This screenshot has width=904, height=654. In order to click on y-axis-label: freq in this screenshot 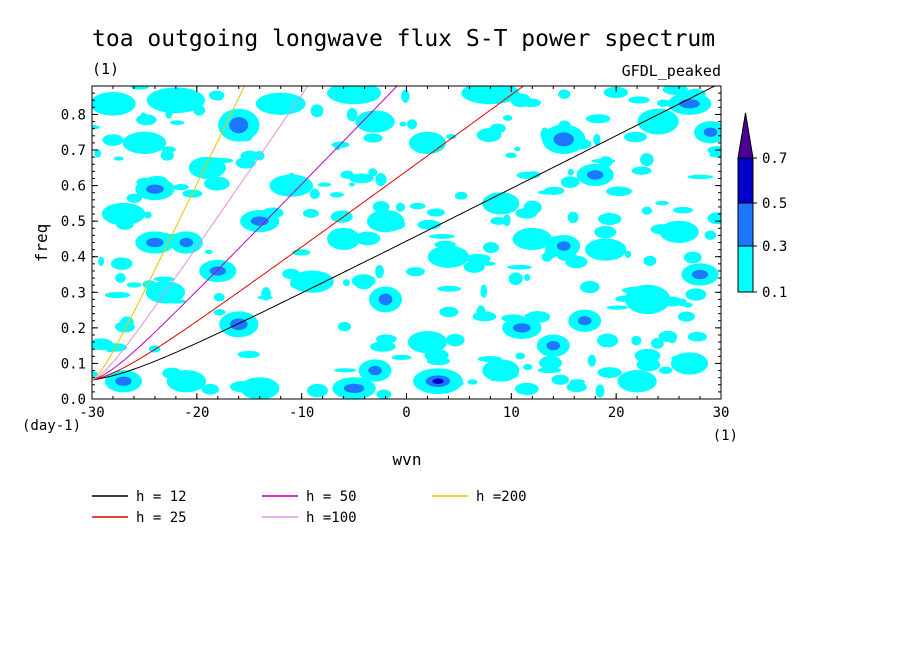, I will do `click(41, 243)`.